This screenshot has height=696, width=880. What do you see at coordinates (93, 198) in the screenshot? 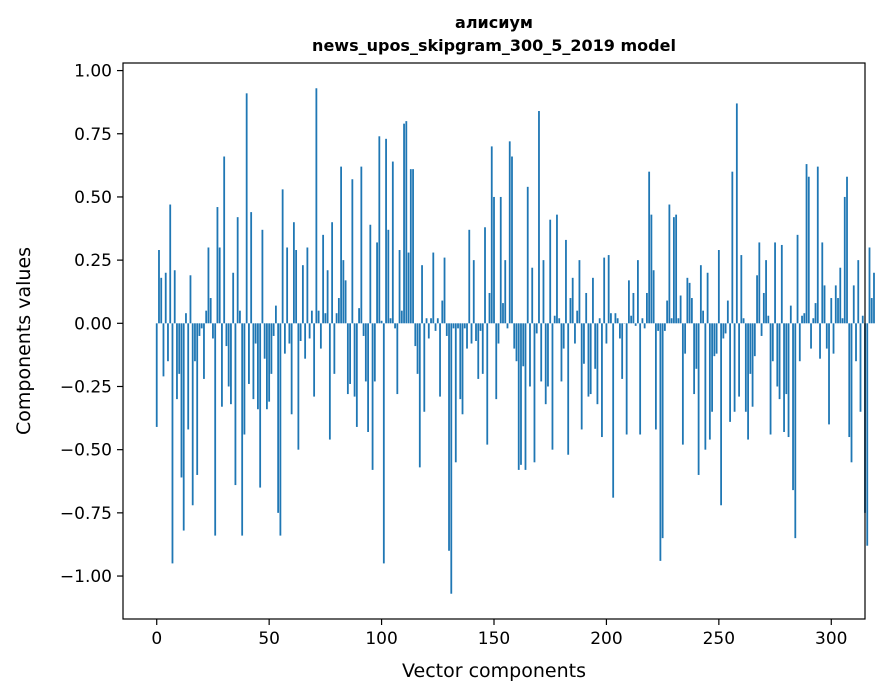
I see `y-tick-label: 0.50` at bounding box center [93, 198].